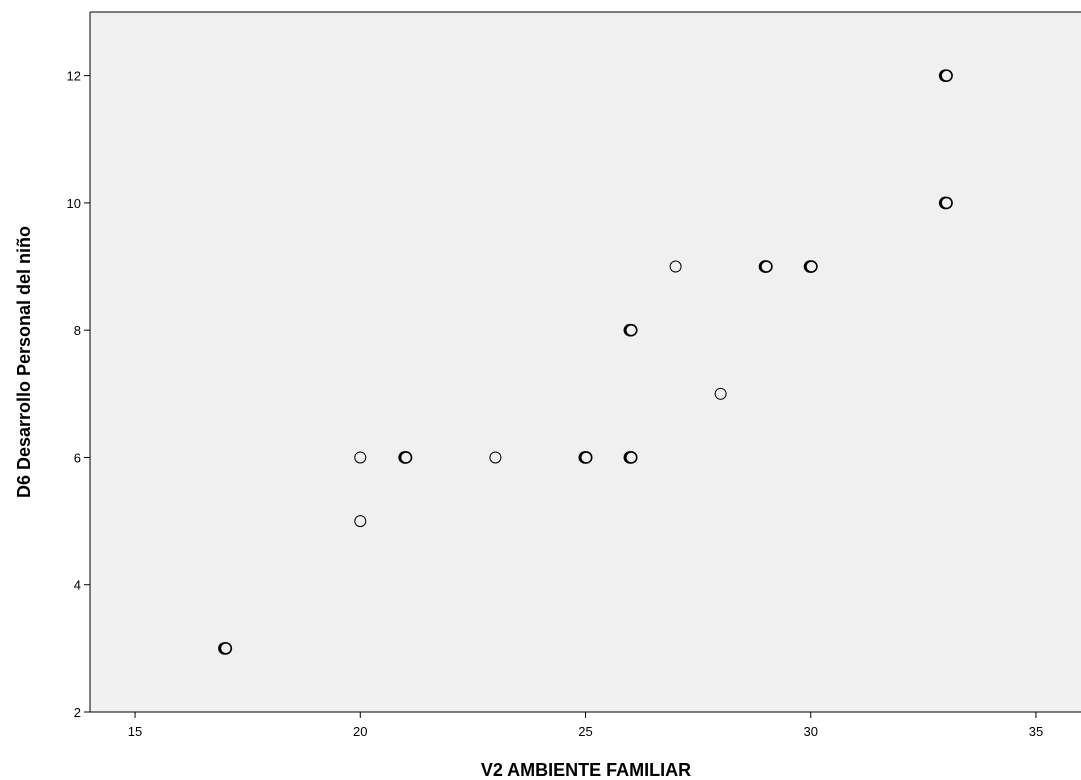 The height and width of the screenshot is (780, 1081). Describe the element at coordinates (77, 712) in the screenshot. I see `y-tick-label: 2` at that location.